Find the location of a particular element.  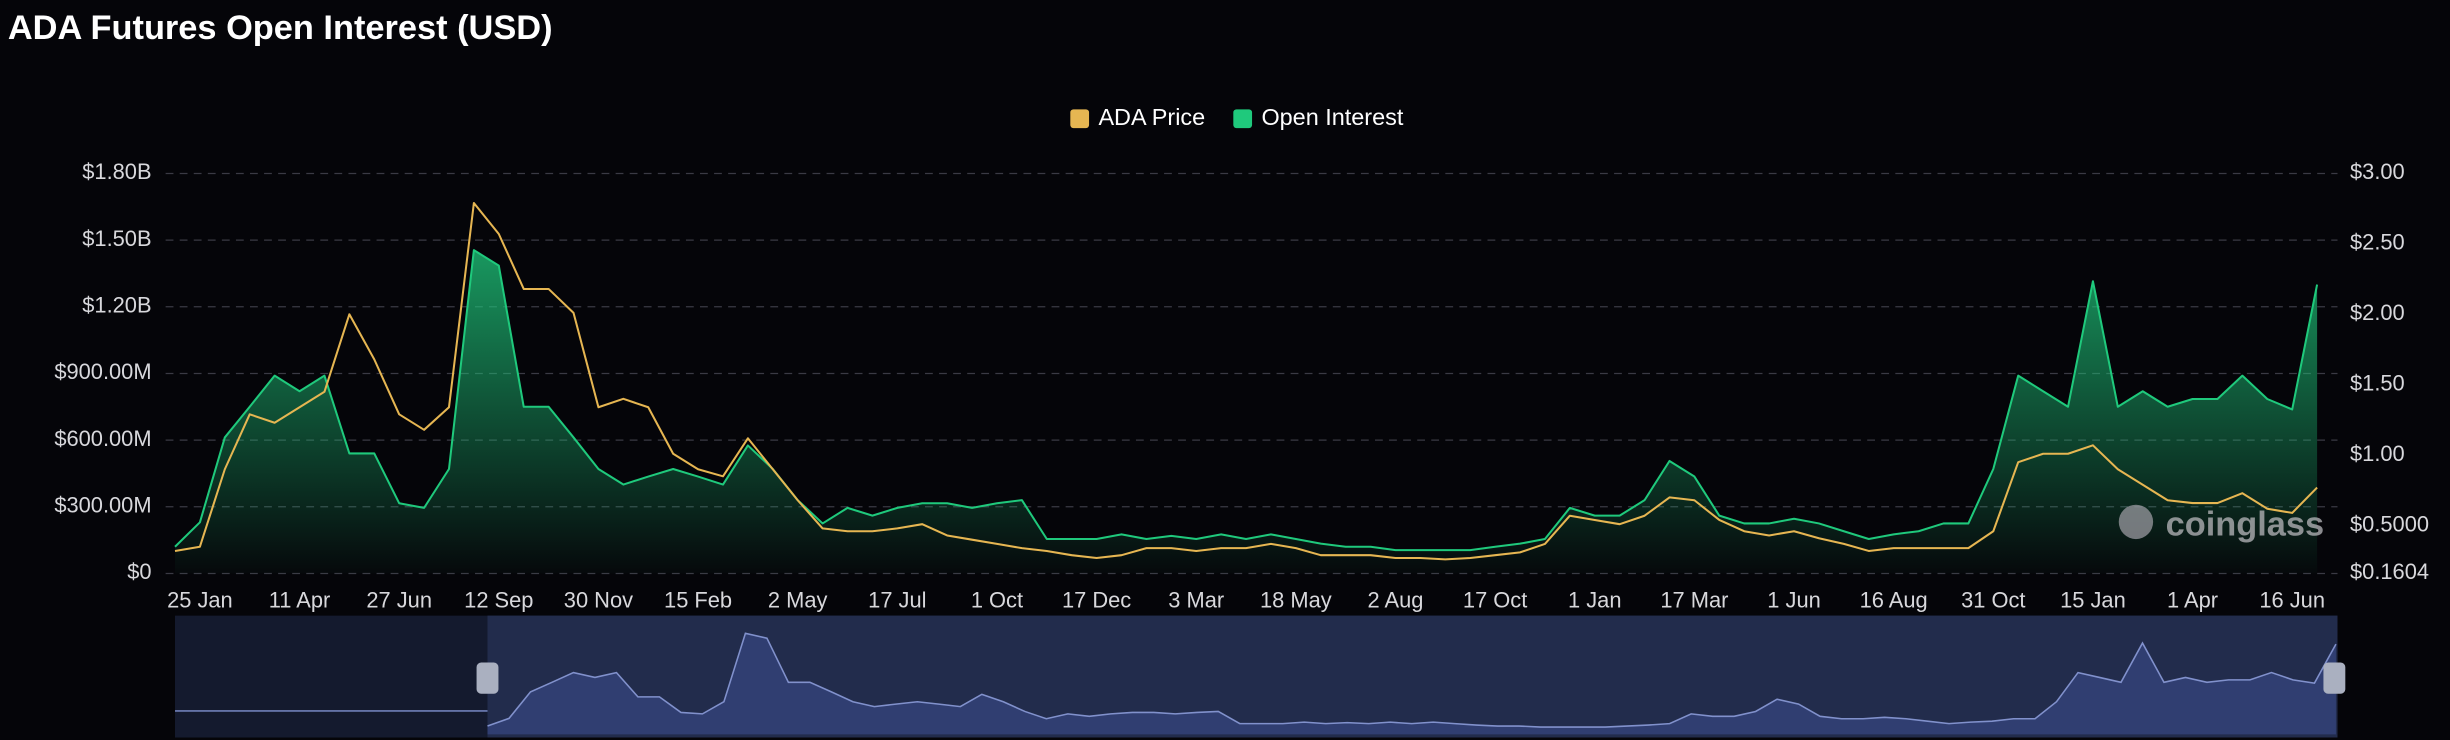

x-tick-label: 27 Jun is located at coordinates (399, 599).